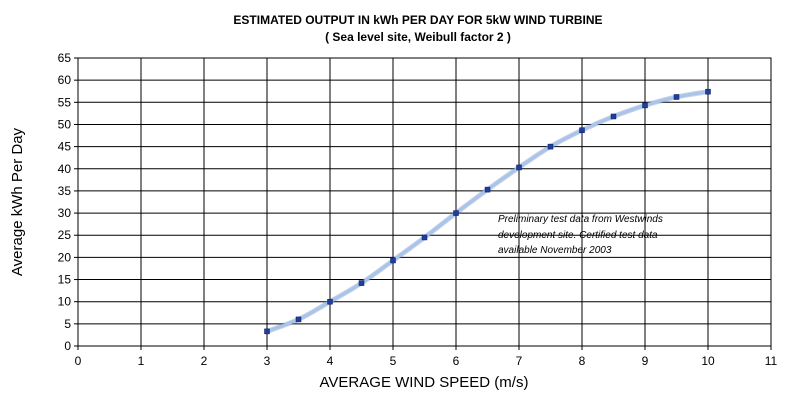 The image size is (796, 402). I want to click on annotation-line-3: available November 2003, so click(555, 250).